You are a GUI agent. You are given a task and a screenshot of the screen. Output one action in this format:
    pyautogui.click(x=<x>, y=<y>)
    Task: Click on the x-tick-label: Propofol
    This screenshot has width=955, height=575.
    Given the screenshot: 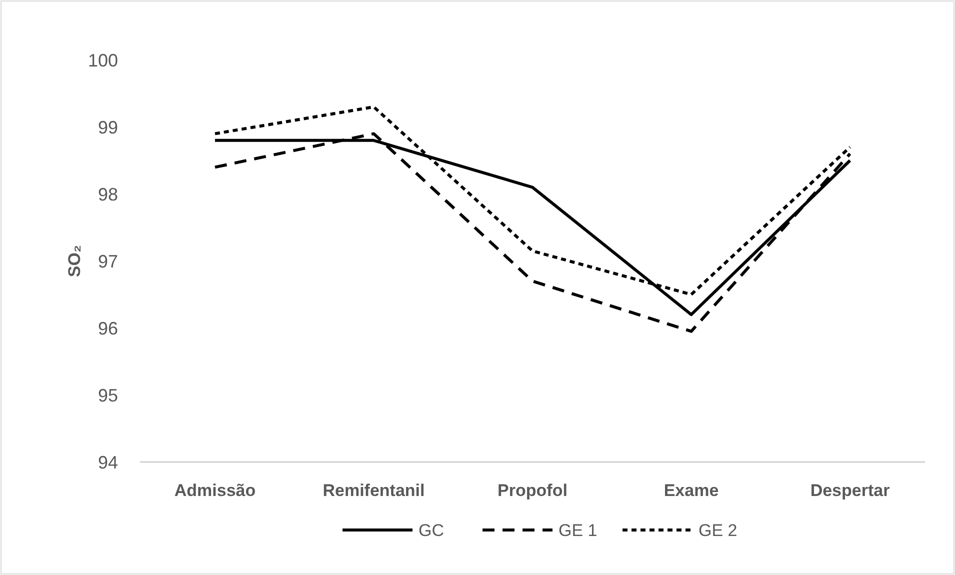 What is the action you would take?
    pyautogui.click(x=533, y=490)
    